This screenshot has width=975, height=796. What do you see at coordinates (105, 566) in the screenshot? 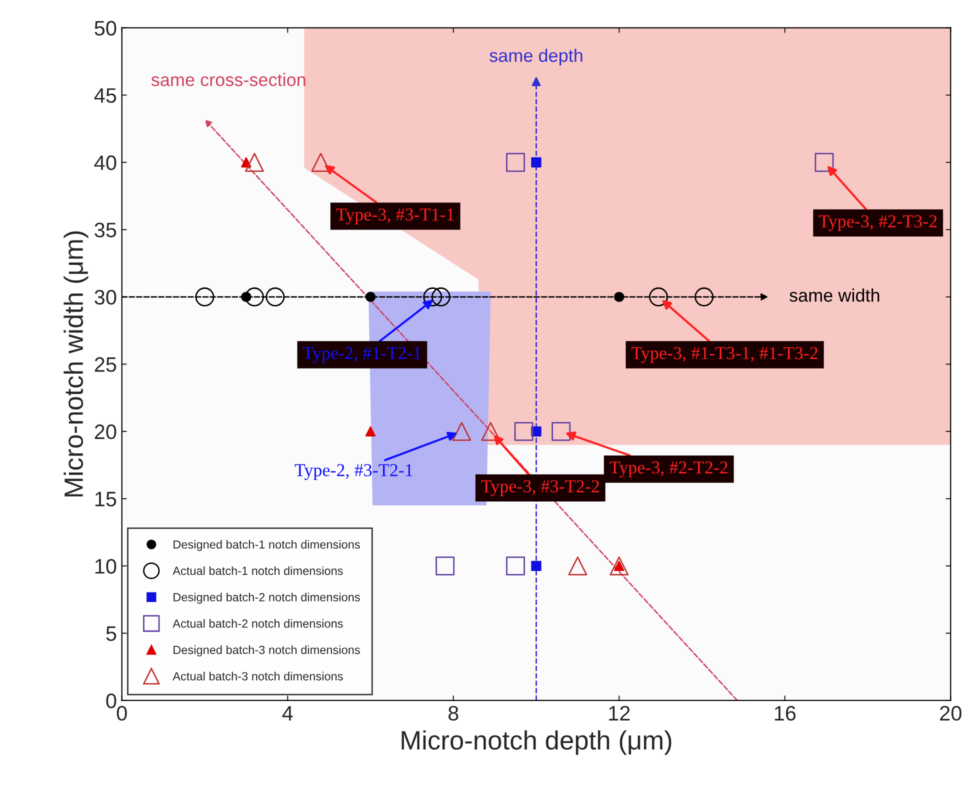
I see `y-tick-label: 10` at bounding box center [105, 566].